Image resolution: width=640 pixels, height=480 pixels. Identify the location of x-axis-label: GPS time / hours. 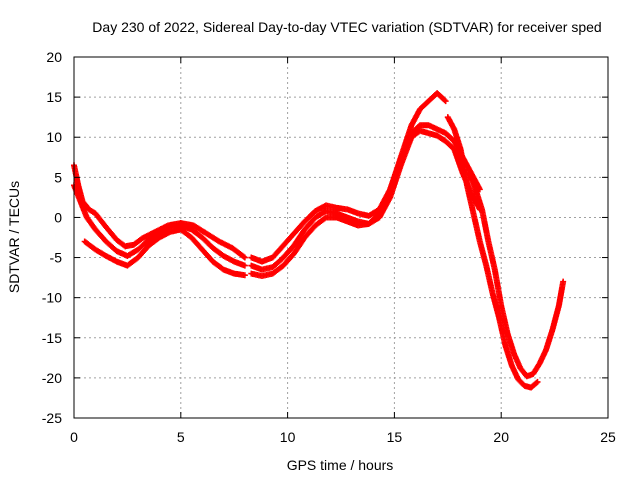
(340, 465).